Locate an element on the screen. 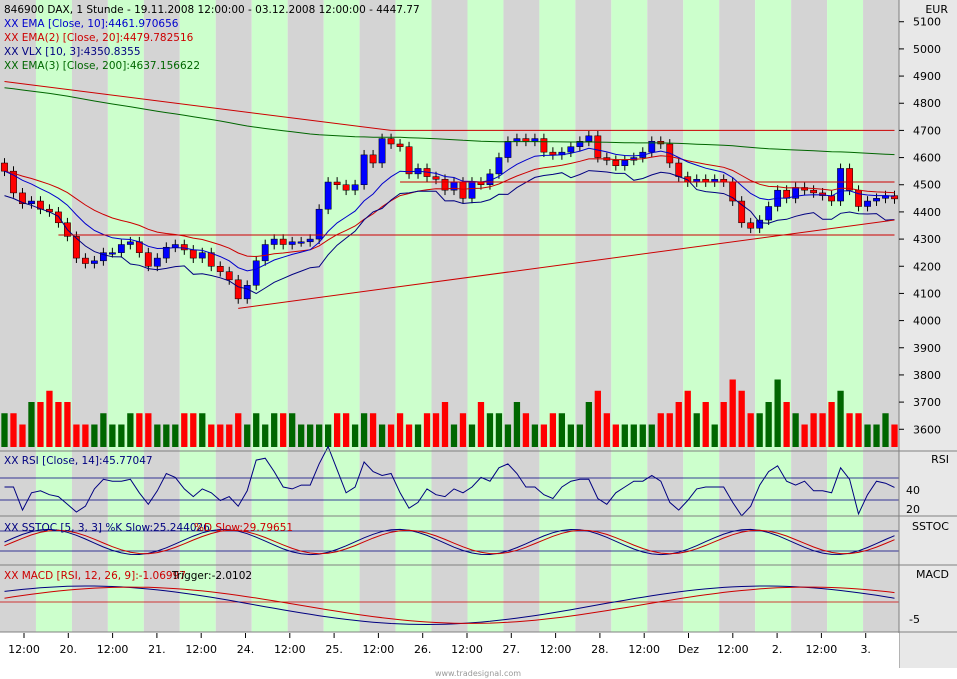 The width and height of the screenshot is (957, 679). sstoc-d-line is located at coordinates (449, 542).